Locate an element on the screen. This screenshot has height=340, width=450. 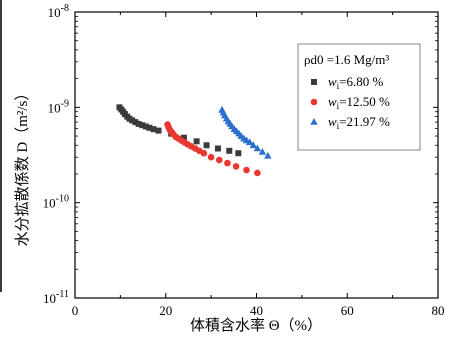
legend-header: ρd0 =1.6 Mg/m³ is located at coordinates (346, 59).